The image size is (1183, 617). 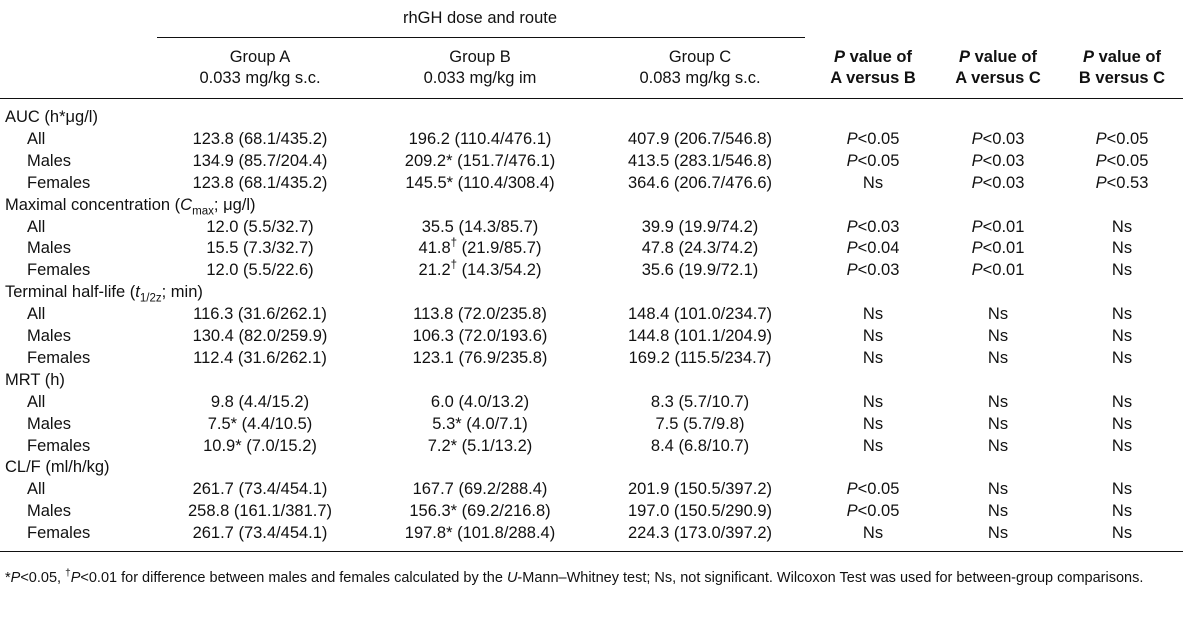 What do you see at coordinates (700, 57) in the screenshot?
I see `column-header: Group C` at bounding box center [700, 57].